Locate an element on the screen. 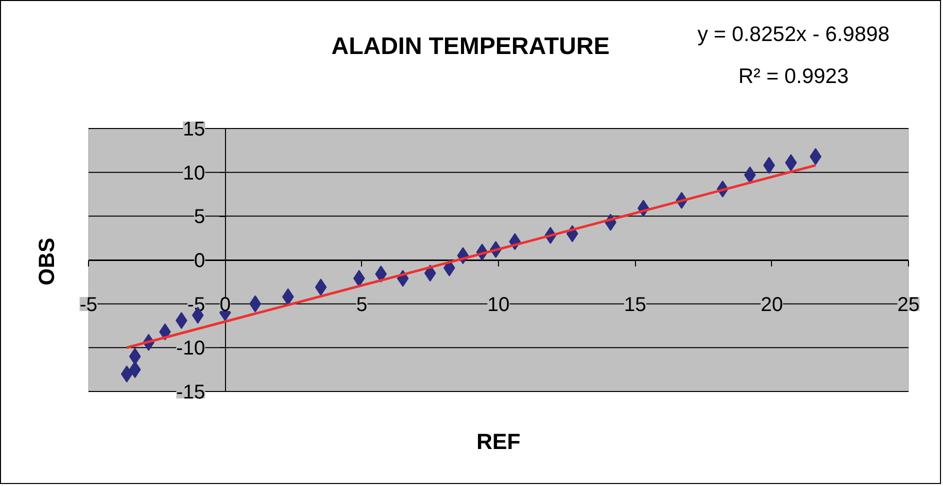 Image resolution: width=943 pixels, height=486 pixels. y-tick-label: -10 is located at coordinates (191, 349).